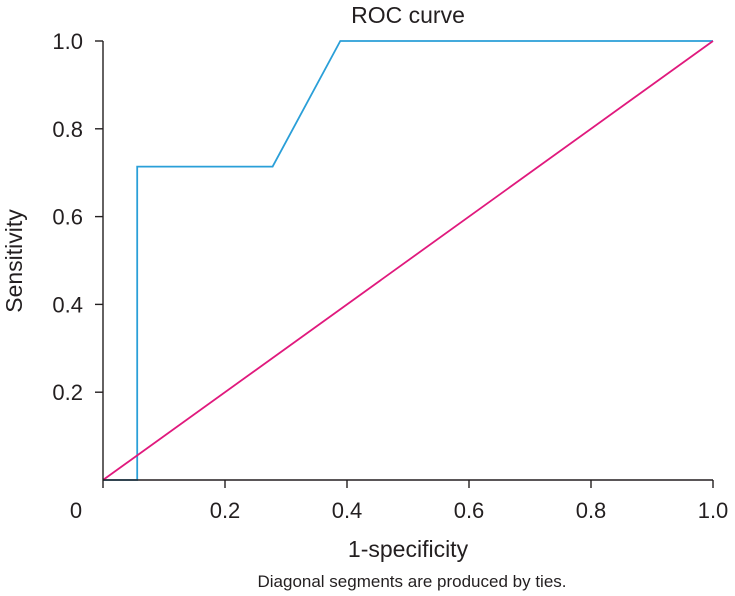  Describe the element at coordinates (408, 15) in the screenshot. I see `chart-title: ROC curve` at that location.